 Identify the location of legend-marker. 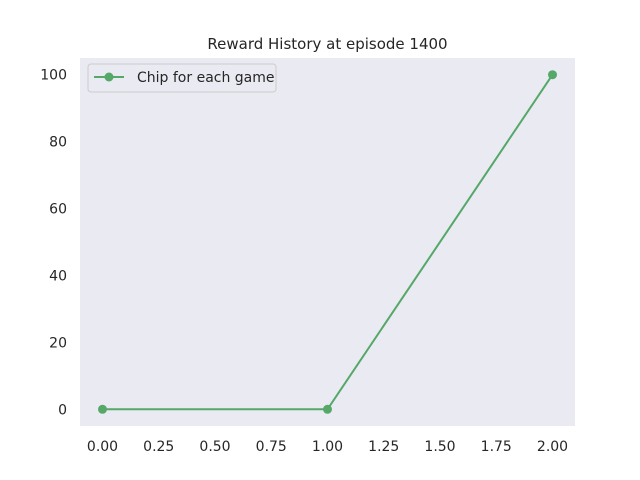
(109, 77).